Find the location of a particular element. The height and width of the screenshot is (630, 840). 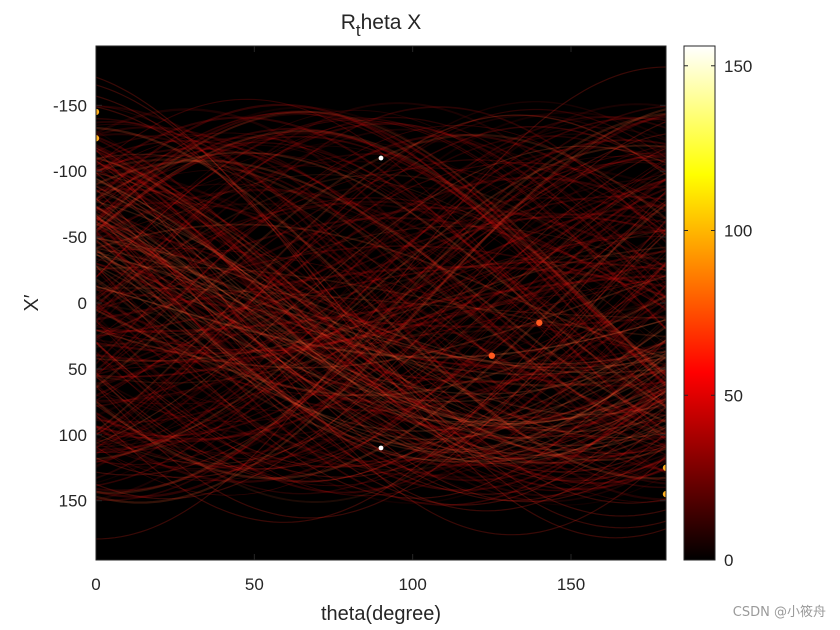

y-tick-label: -150 is located at coordinates (70, 105).